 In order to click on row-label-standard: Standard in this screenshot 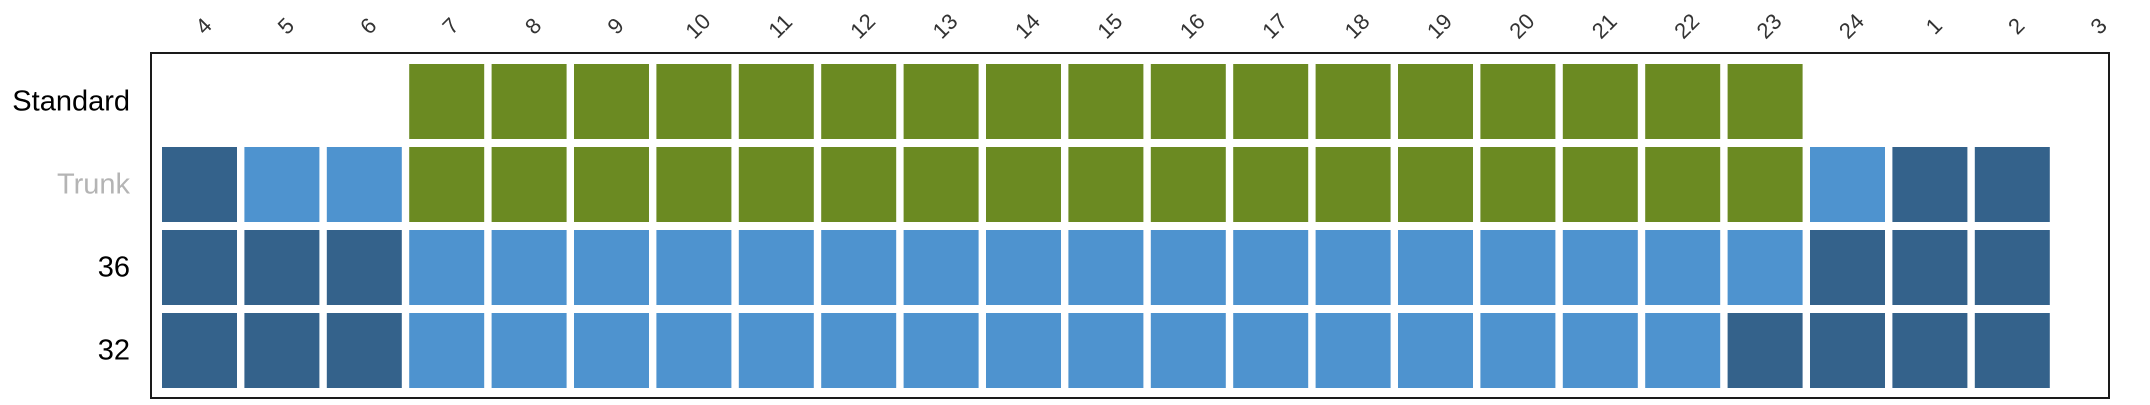, I will do `click(71, 102)`.